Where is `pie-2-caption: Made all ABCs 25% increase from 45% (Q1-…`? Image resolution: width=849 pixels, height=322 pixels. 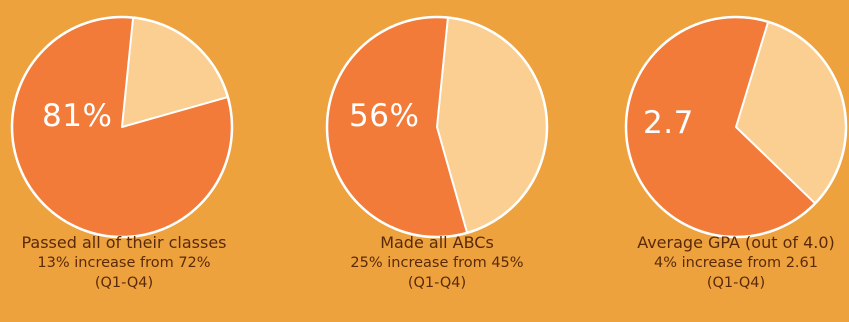 pie-2-caption: Made all ABCs 25% increase from 45% (Q1-… is located at coordinates (437, 263).